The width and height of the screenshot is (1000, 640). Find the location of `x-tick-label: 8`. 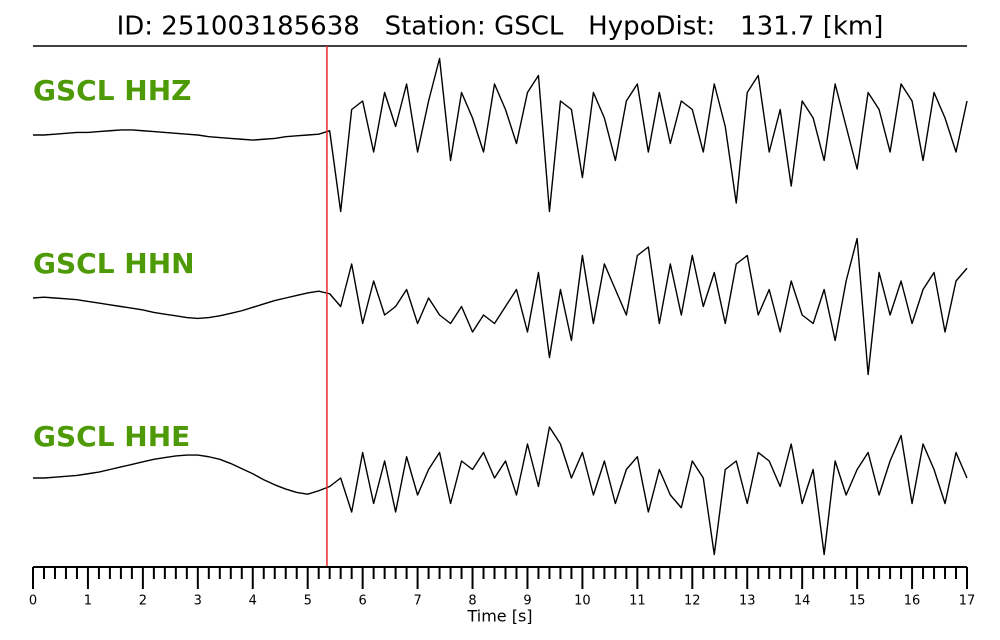

x-tick-label: 8 is located at coordinates (472, 601).